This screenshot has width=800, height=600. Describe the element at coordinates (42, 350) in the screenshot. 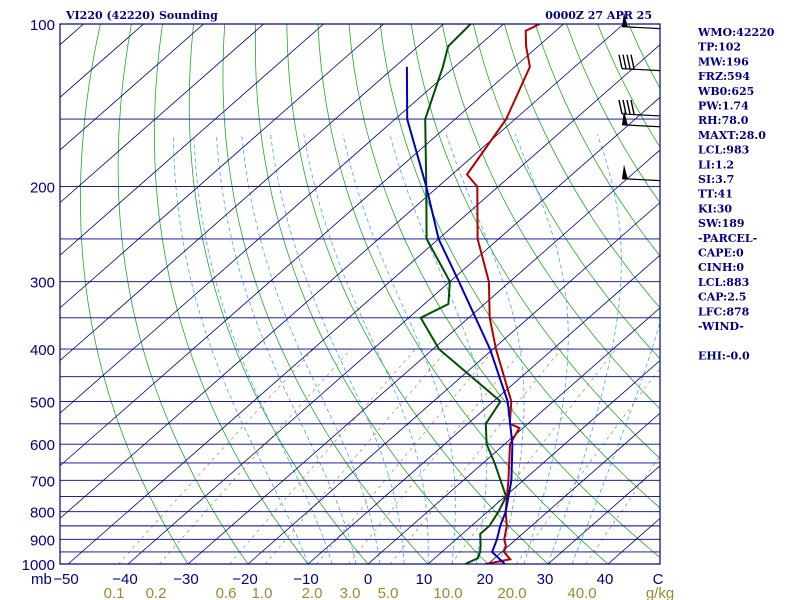

I see `pressure-tick-label: 400` at that location.